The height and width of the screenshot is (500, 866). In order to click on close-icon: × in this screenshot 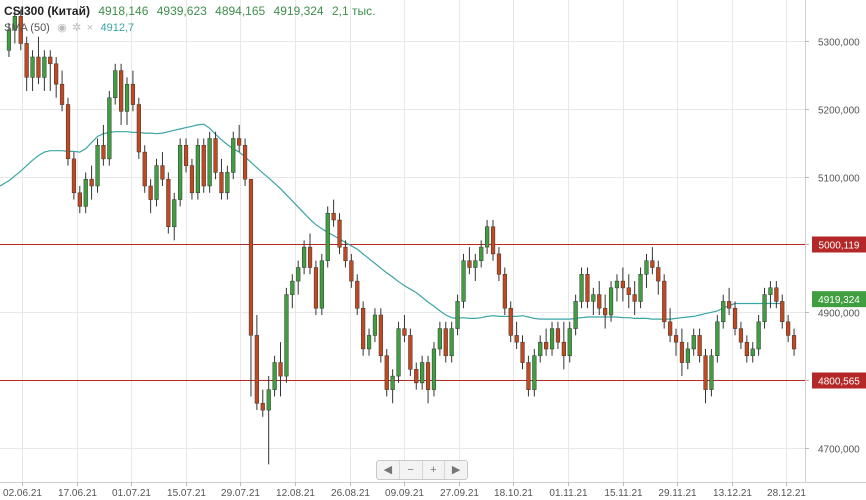, I will do `click(90, 28)`.